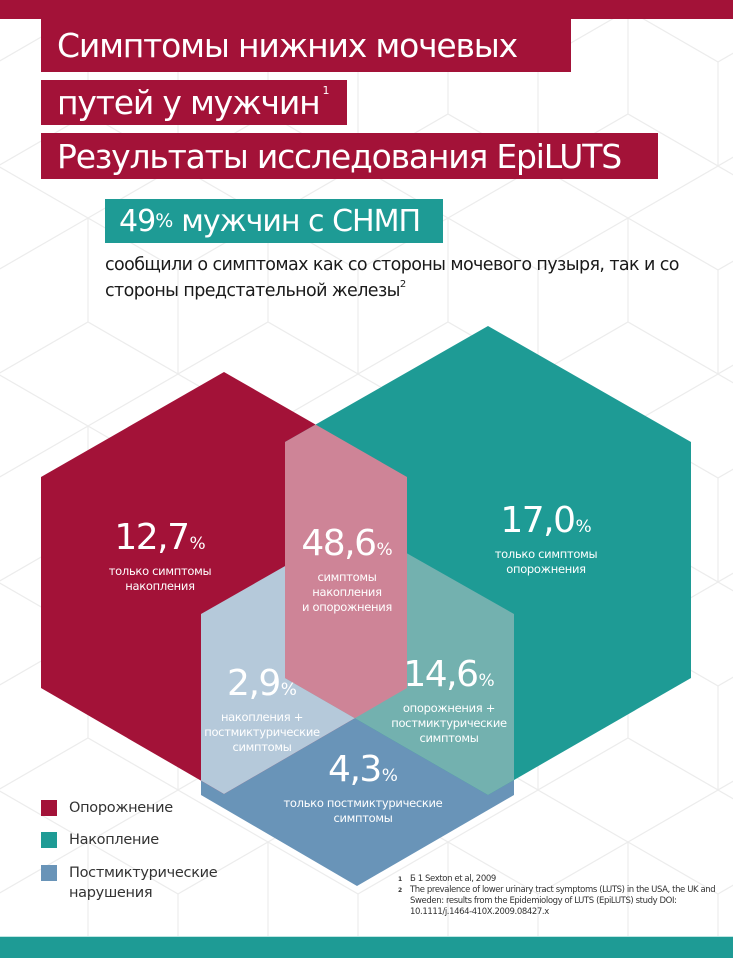 The height and width of the screenshot is (958, 733). I want to click on legend-label-line: нарушения, so click(111, 893).